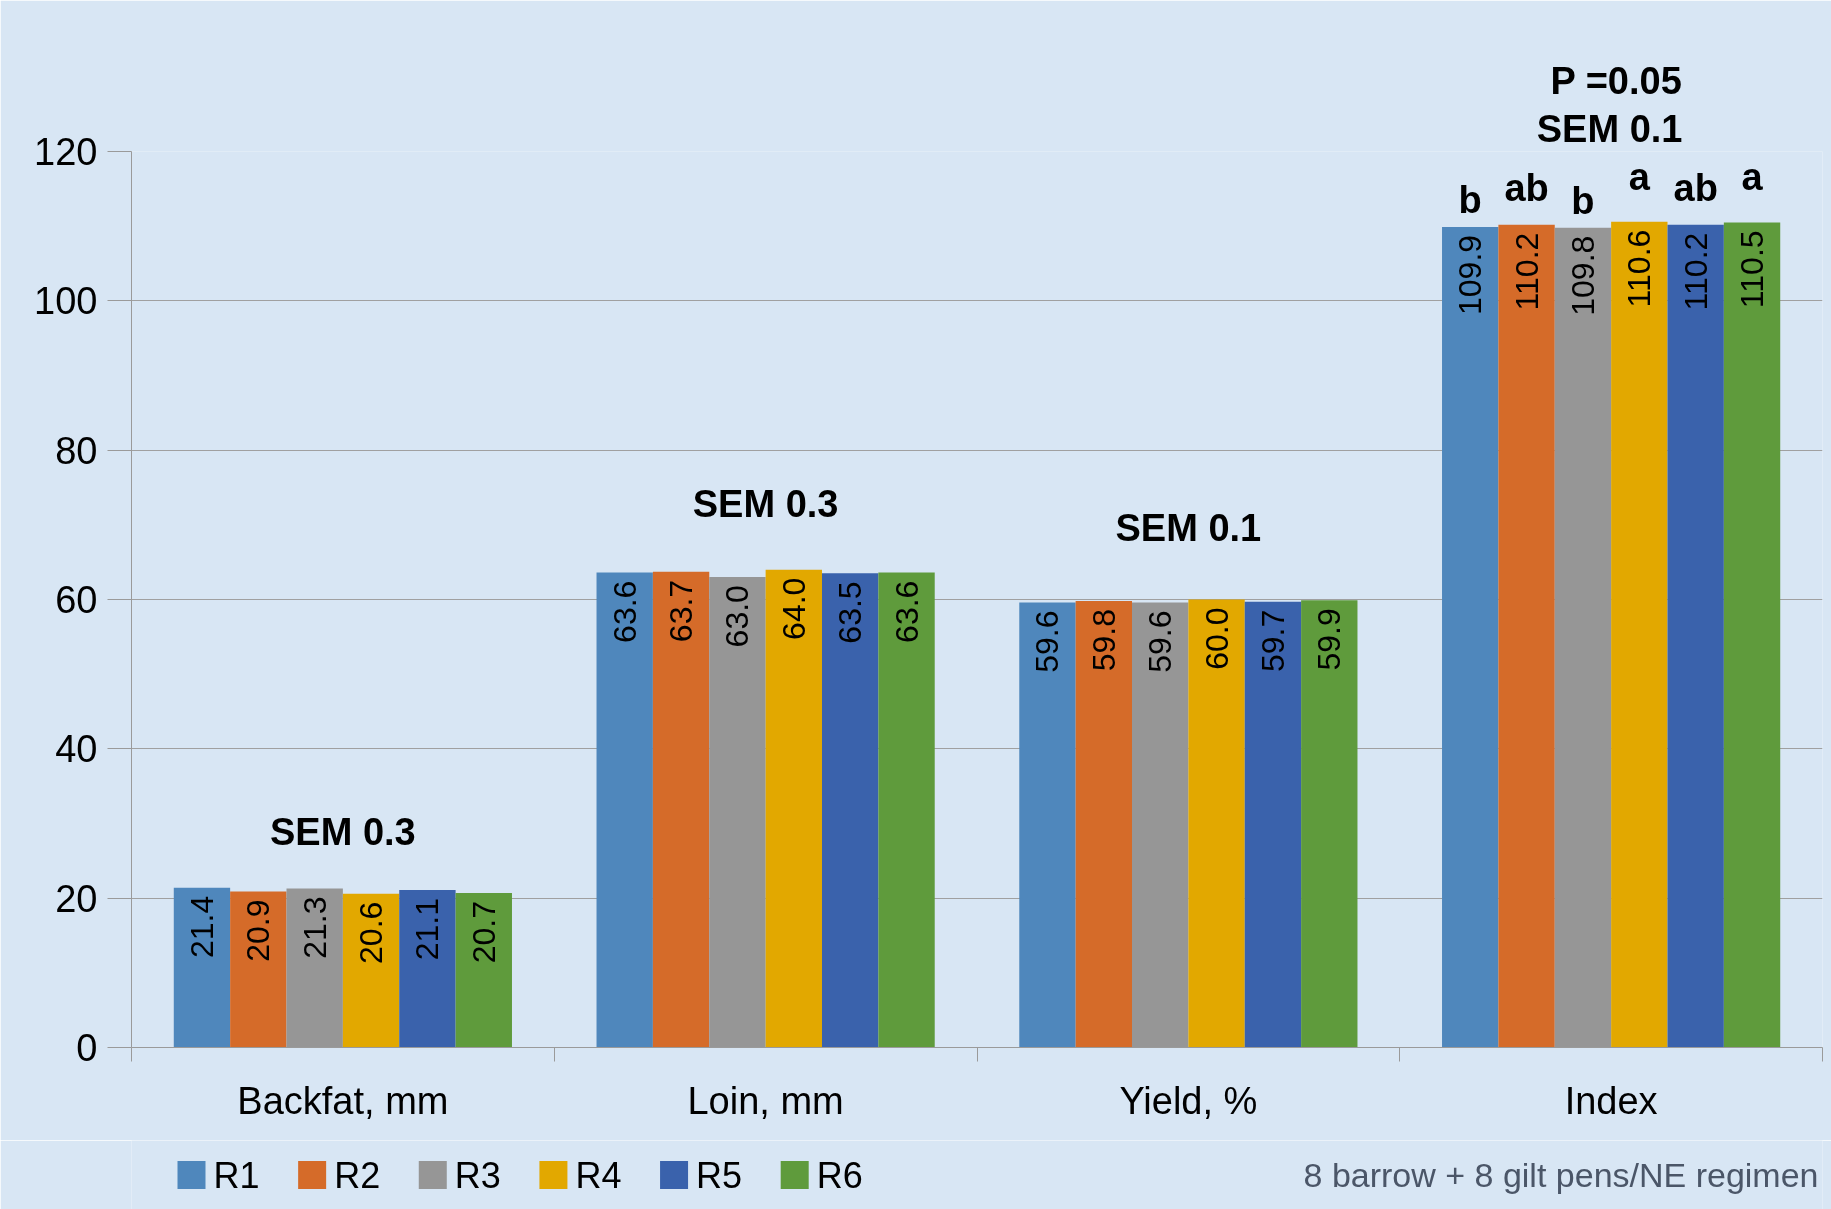  I want to click on text: 8 barrow + 8 gilt pens/NE regimen, so click(1561, 1175).